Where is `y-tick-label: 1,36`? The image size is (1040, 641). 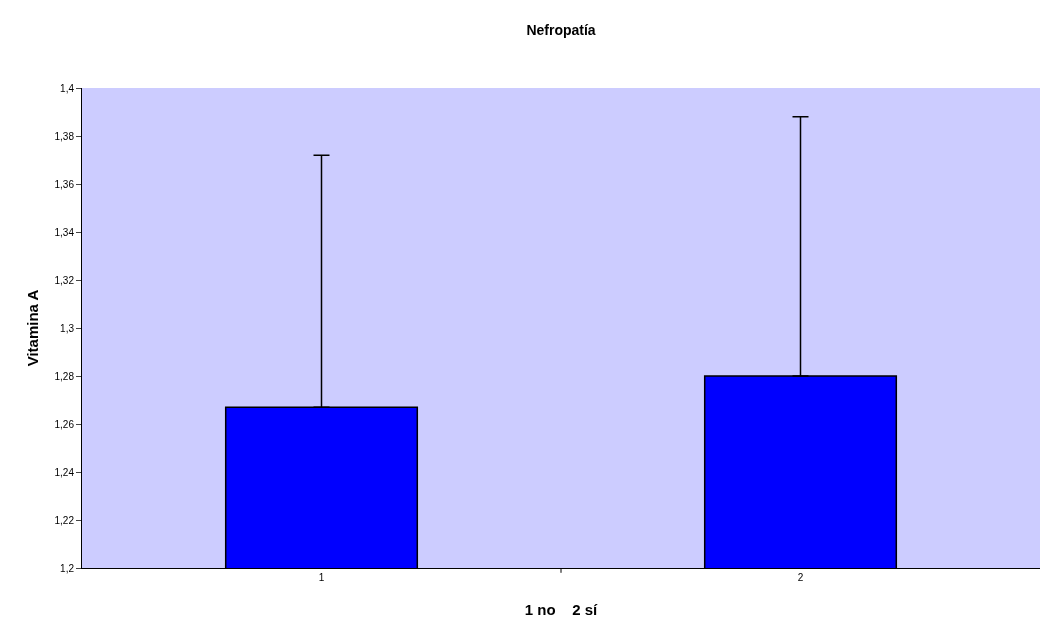
y-tick-label: 1,36 is located at coordinates (64, 184).